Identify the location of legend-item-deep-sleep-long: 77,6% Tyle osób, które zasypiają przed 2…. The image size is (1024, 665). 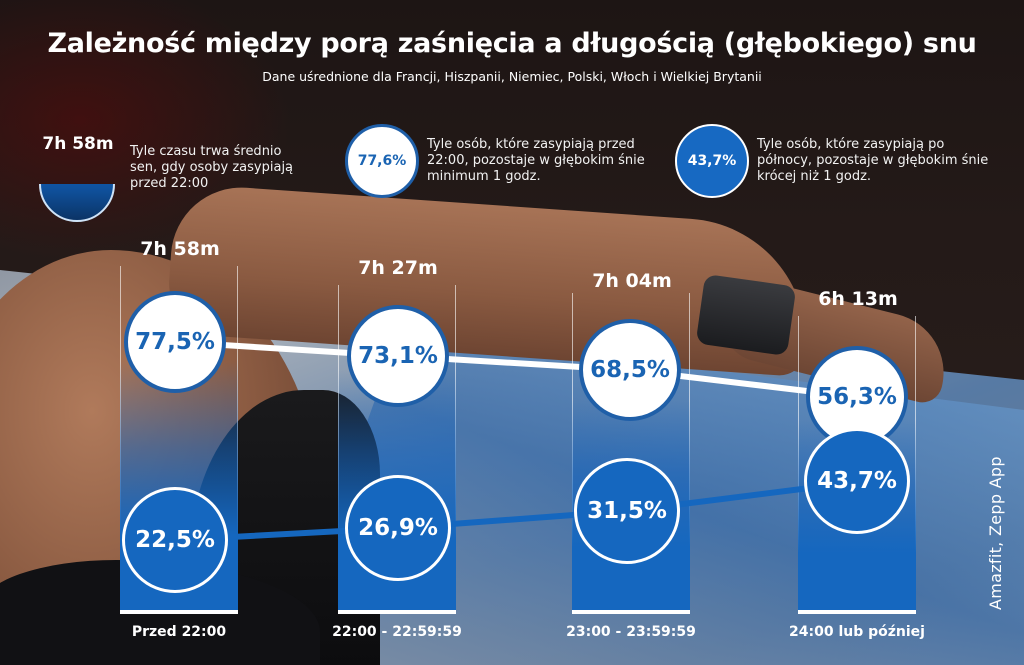
(506, 161).